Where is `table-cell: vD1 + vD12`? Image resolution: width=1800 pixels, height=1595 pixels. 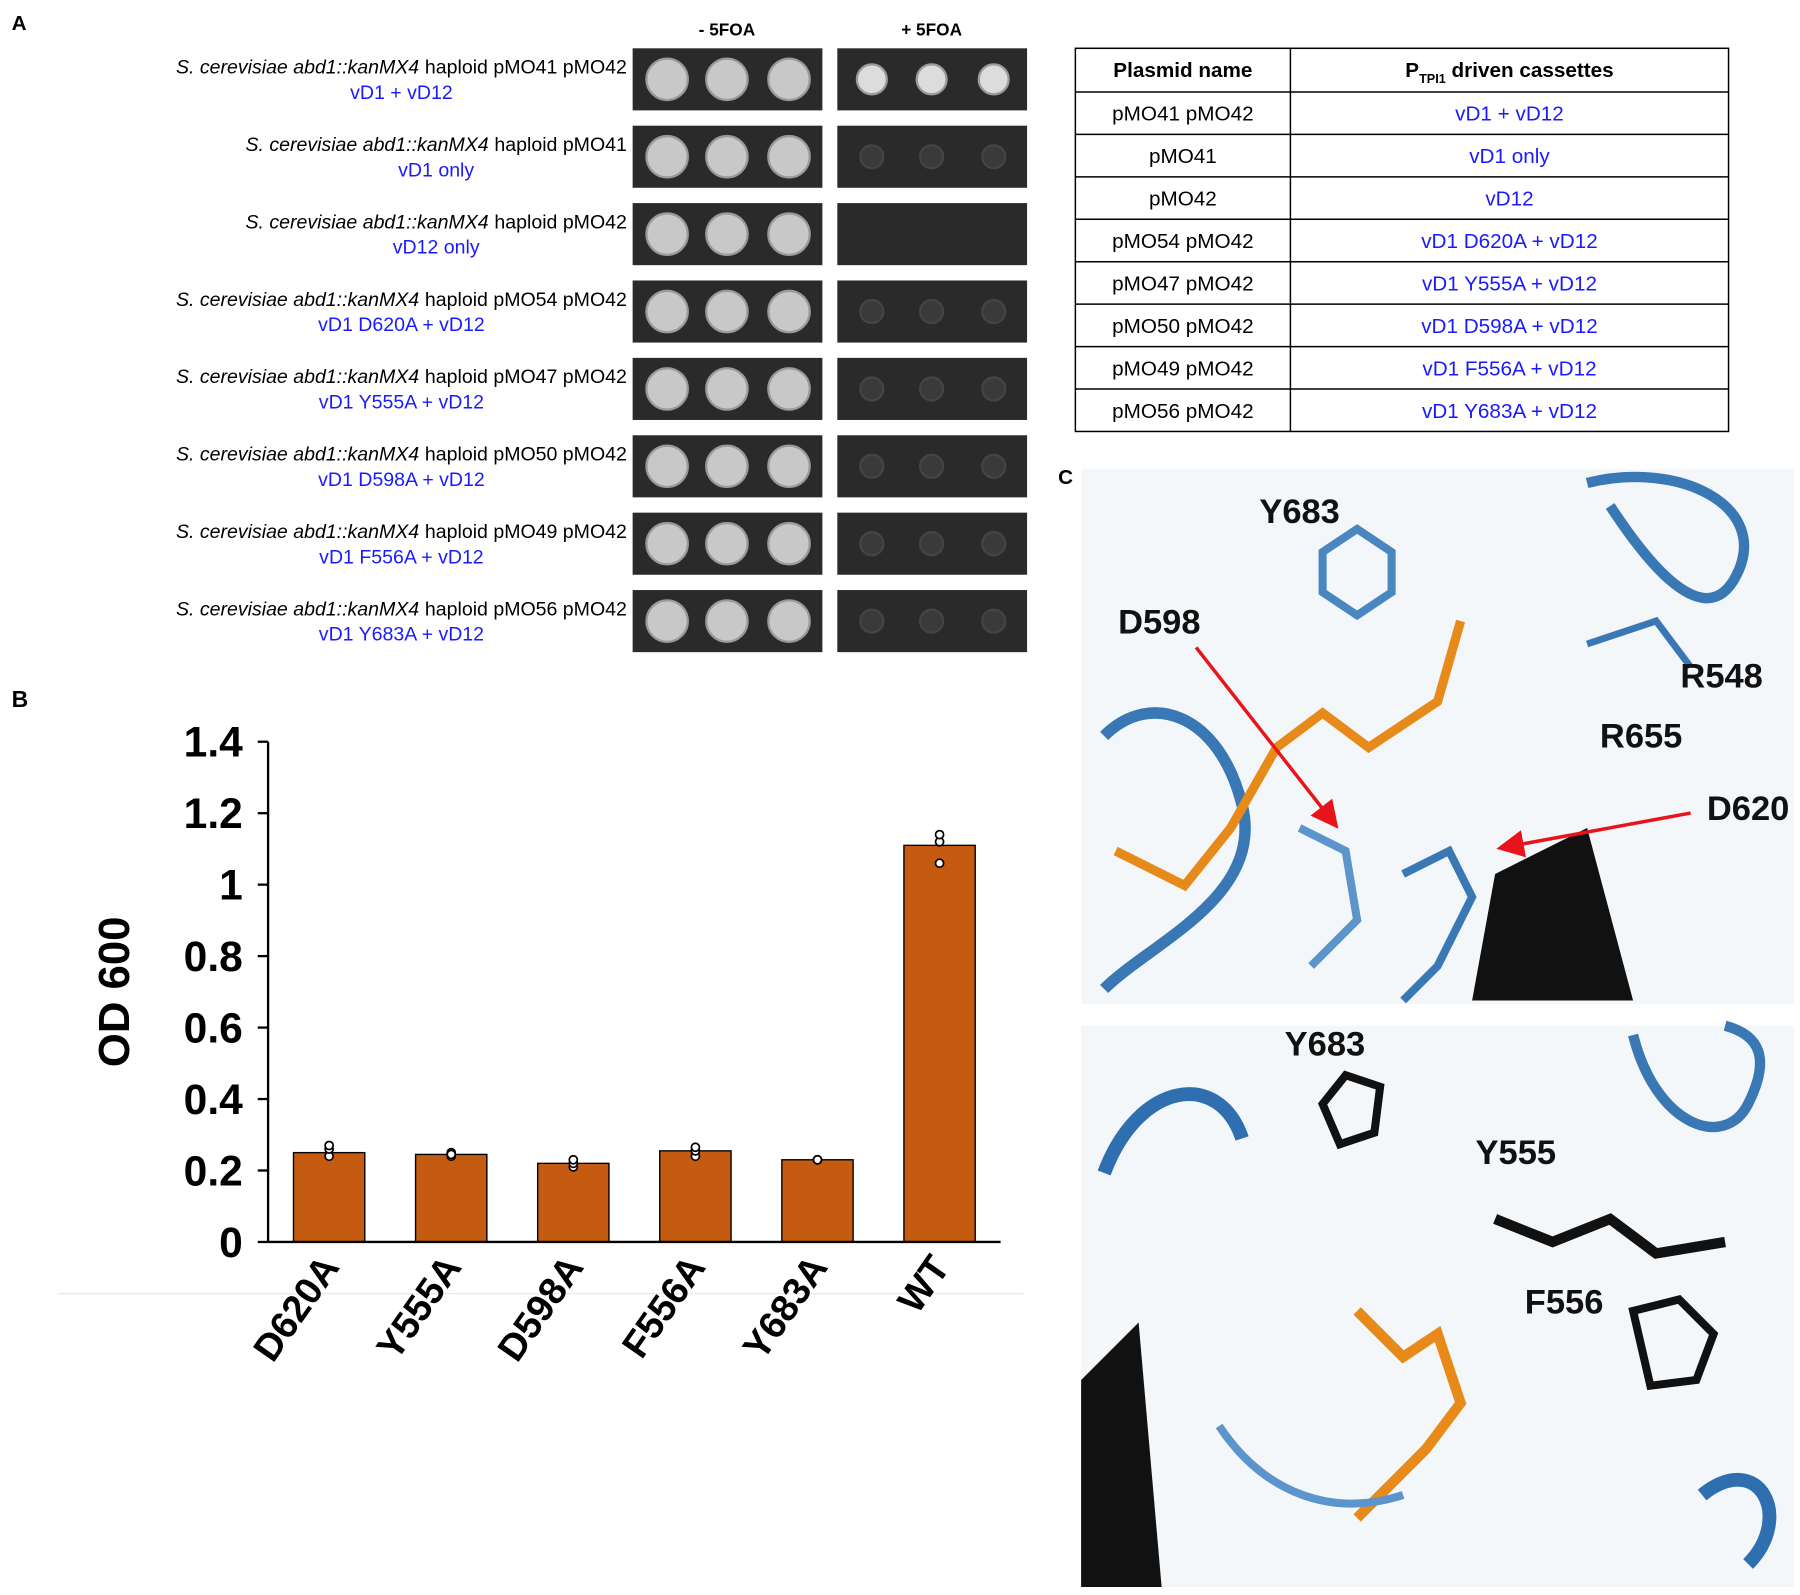 table-cell: vD1 + vD12 is located at coordinates (1509, 114).